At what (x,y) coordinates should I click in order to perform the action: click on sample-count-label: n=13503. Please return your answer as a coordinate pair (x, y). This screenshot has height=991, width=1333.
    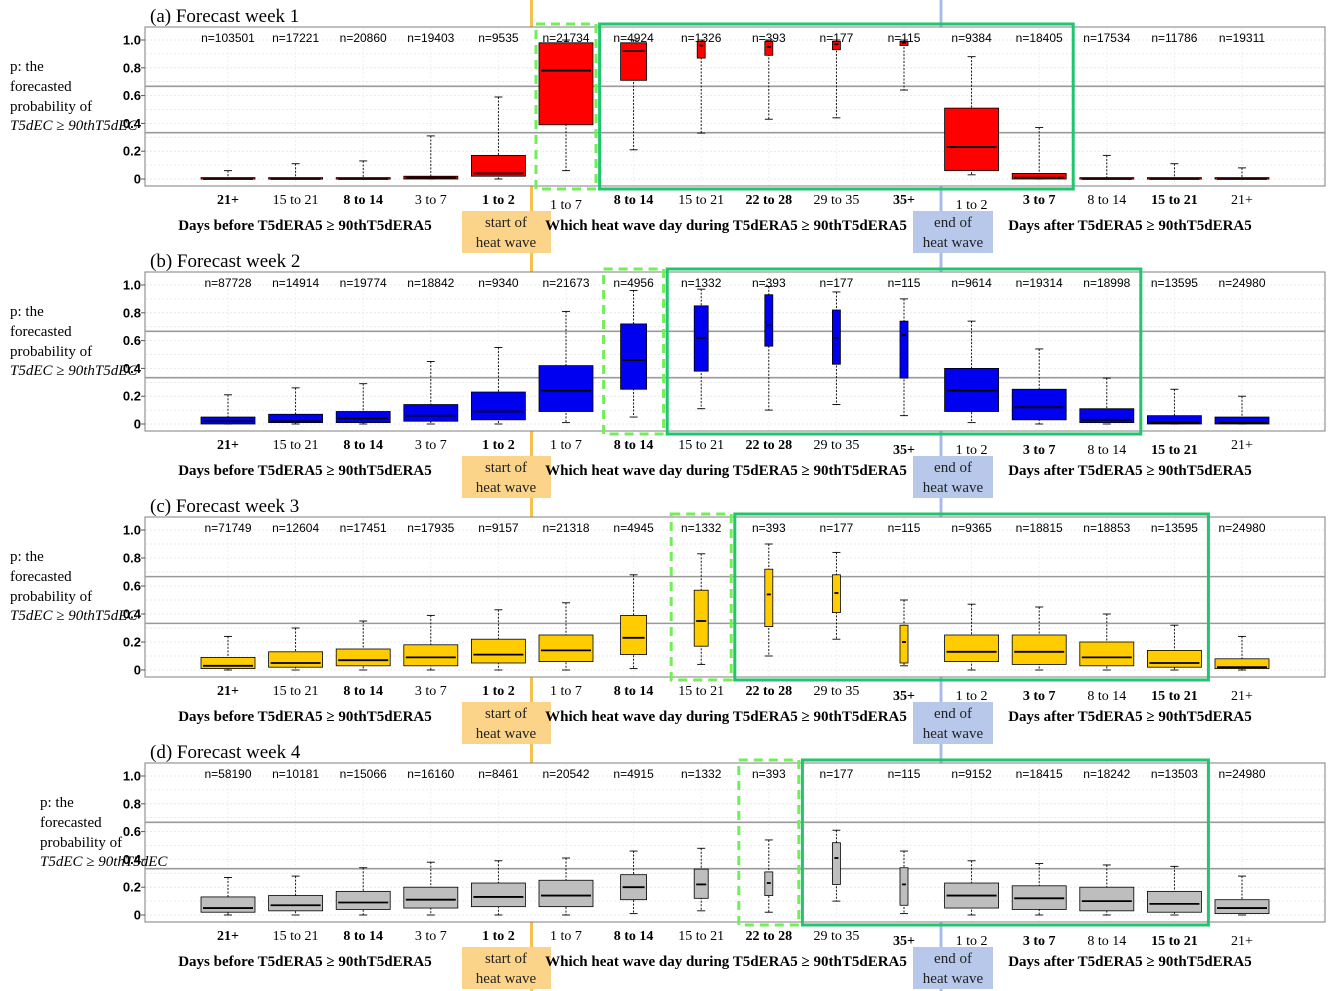
    Looking at the image, I should click on (1174, 774).